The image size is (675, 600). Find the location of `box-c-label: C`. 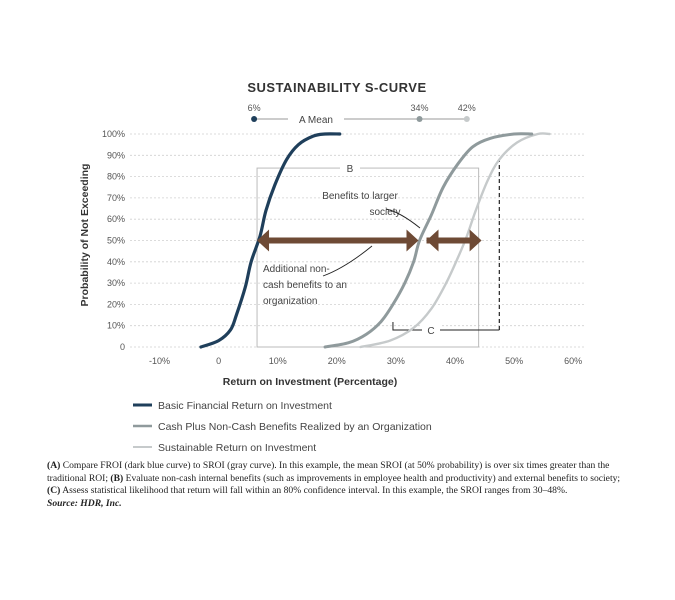

box-c-label: C is located at coordinates (430, 331).